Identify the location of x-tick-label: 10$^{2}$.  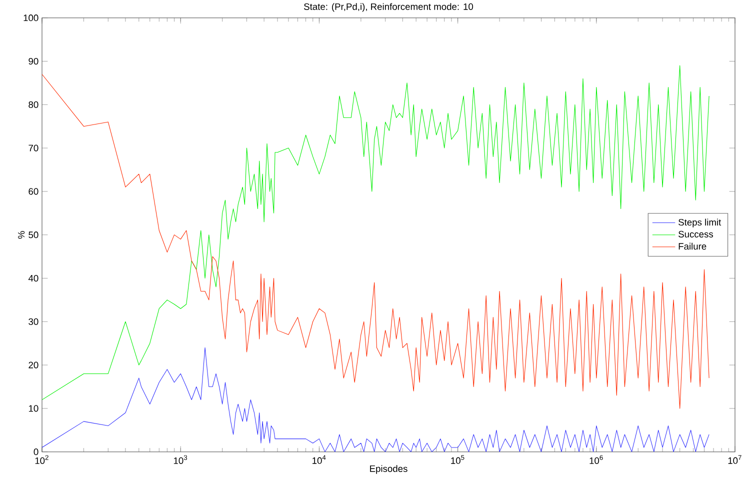
(41, 459).